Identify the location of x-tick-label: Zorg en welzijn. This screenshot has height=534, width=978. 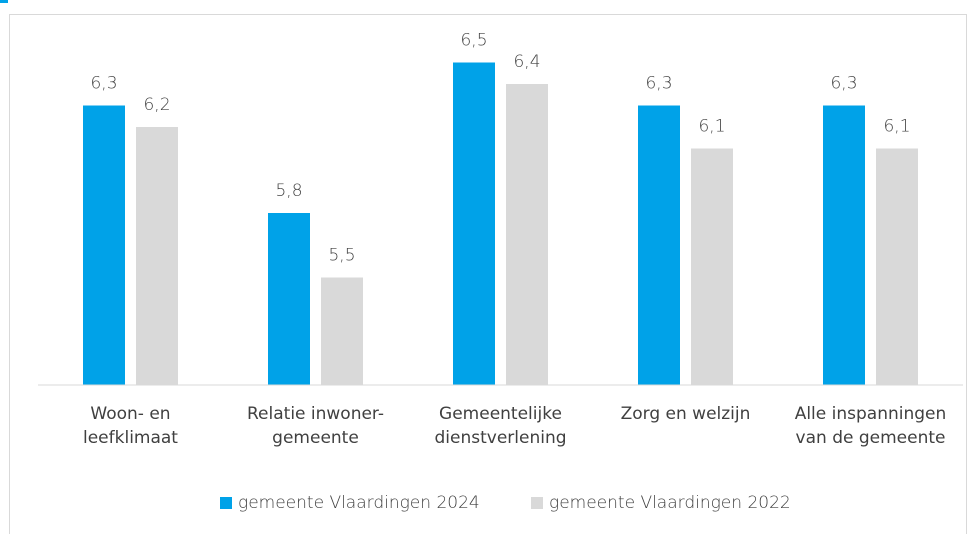
(685, 414).